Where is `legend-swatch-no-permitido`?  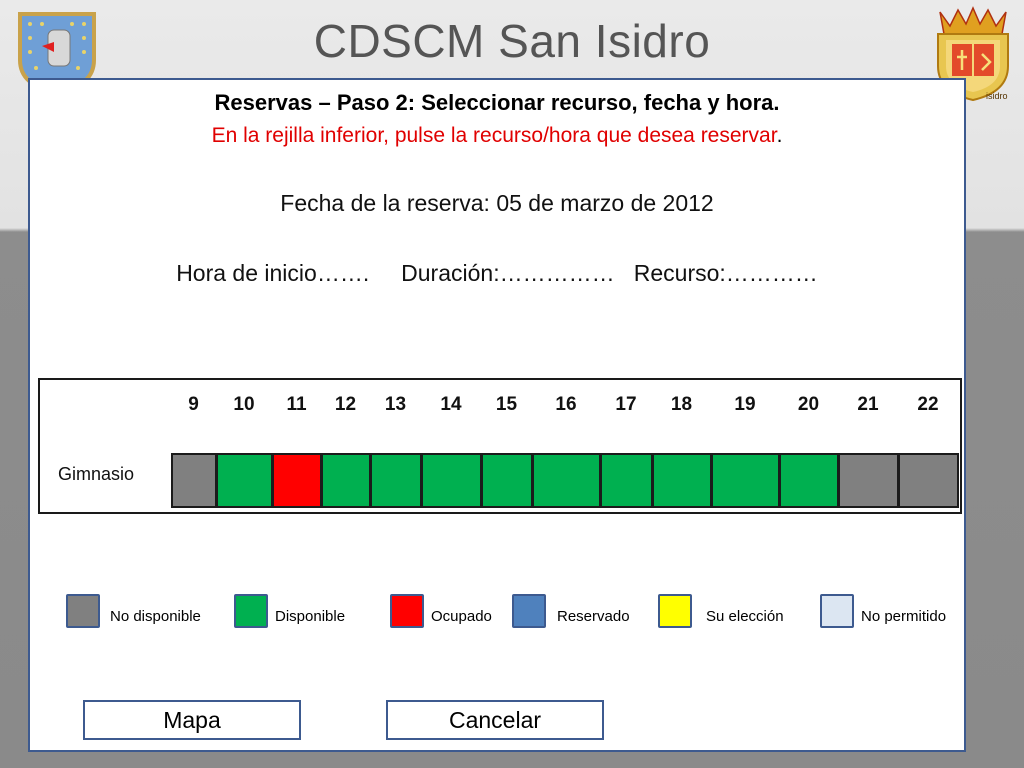 legend-swatch-no-permitido is located at coordinates (837, 611).